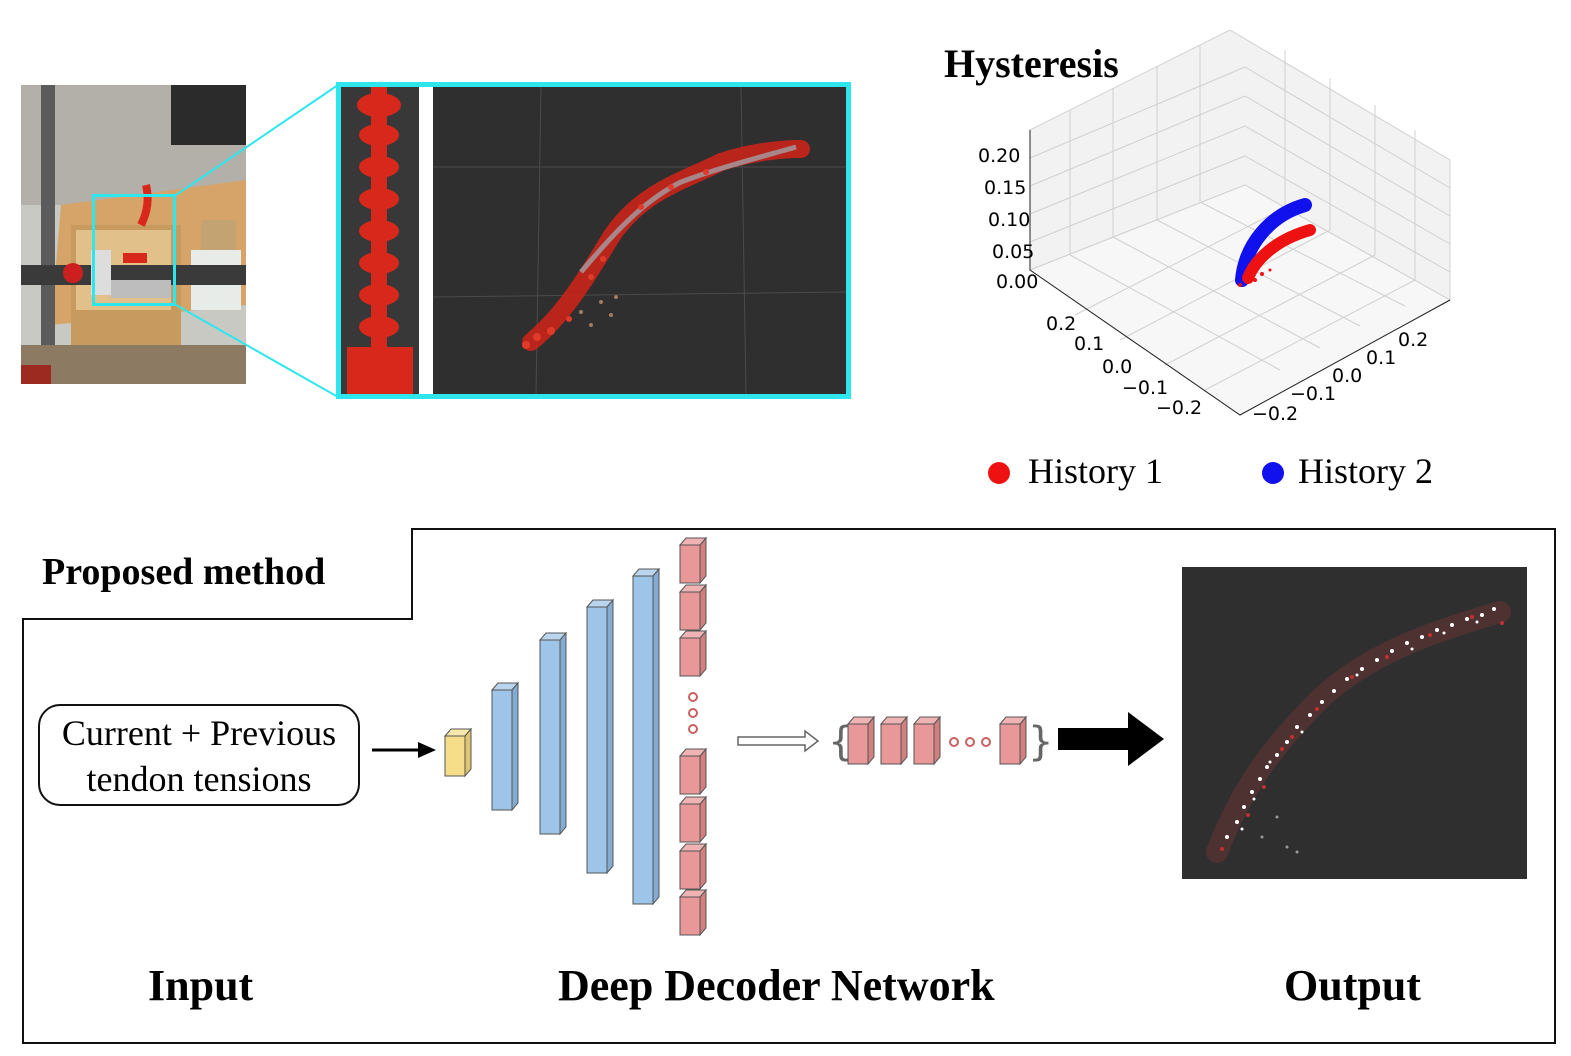  Describe the element at coordinates (217, 574) in the screenshot. I see `method-tag: Proposed method` at that location.